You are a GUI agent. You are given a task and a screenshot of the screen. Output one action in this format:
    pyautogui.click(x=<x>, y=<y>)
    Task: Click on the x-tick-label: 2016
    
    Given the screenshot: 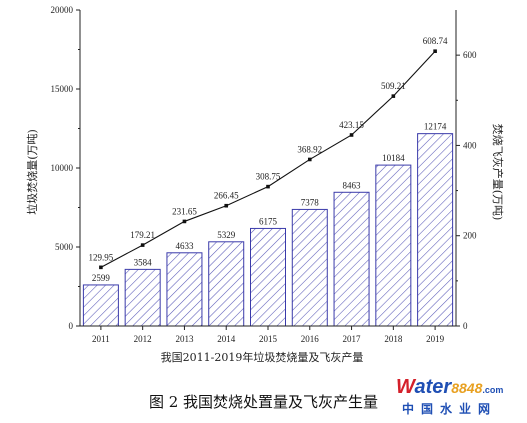 What is the action you would take?
    pyautogui.click(x=310, y=339)
    